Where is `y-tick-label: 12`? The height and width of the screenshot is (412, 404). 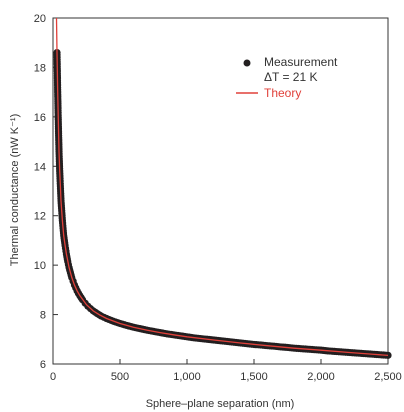 y-tick-label: 12 is located at coordinates (40, 217).